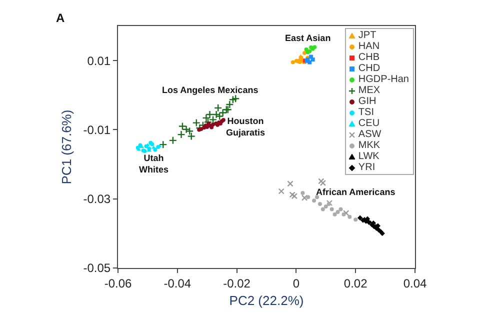  I want to click on legend-label: CHD, so click(369, 68).